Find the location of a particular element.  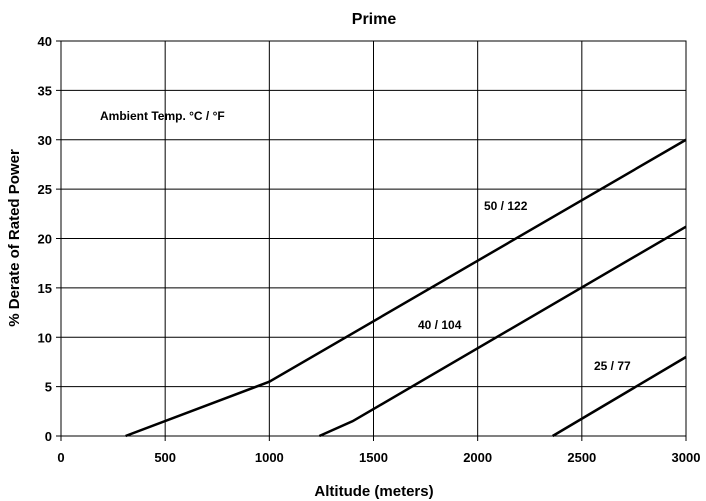

x-tick-label: 1000 is located at coordinates (269, 457).